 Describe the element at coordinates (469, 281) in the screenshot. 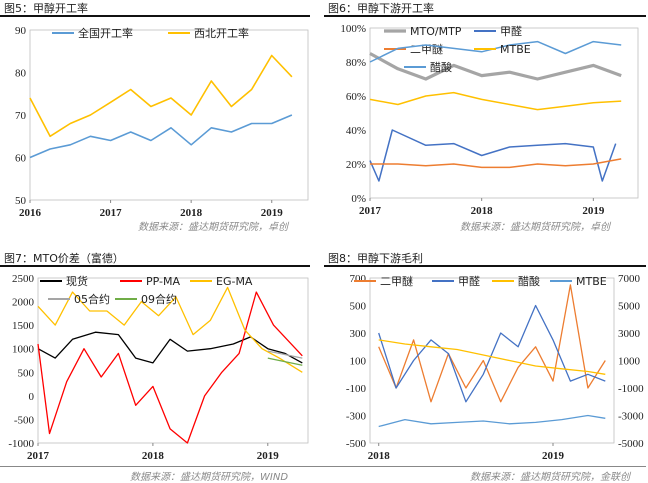

I see `fig8-legend-label-1: 甲醛` at that location.